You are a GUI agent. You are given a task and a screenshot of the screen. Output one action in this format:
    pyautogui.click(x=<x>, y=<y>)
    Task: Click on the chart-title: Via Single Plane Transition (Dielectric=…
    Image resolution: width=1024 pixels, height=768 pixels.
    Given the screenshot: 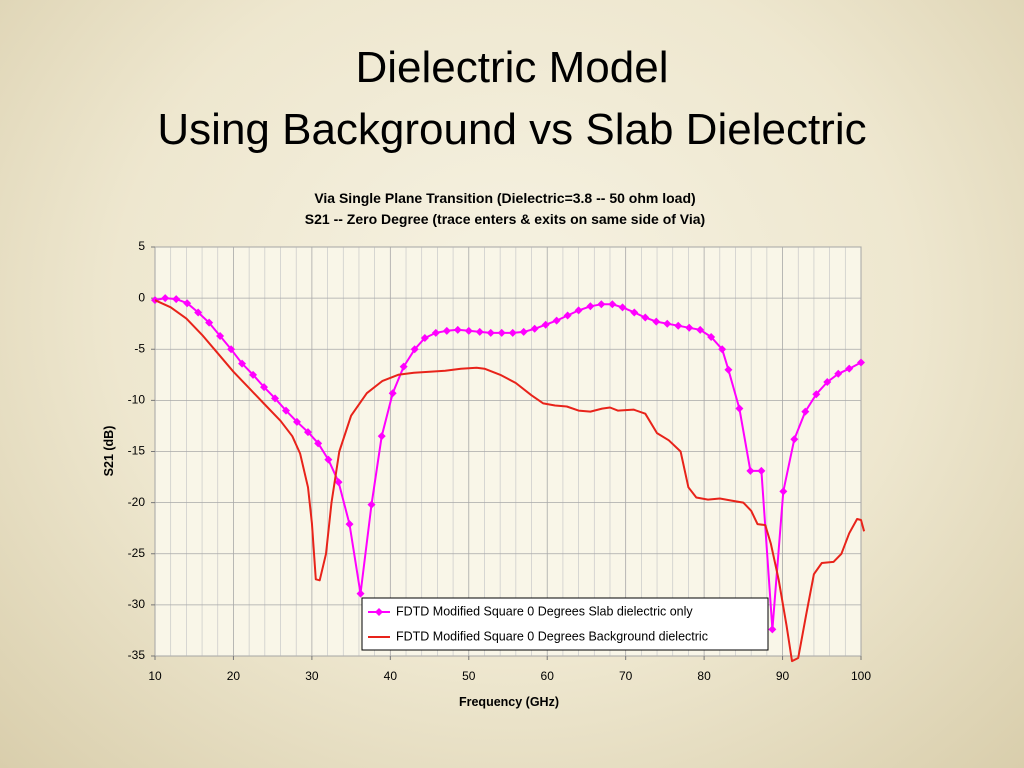 What is the action you would take?
    pyautogui.click(x=504, y=198)
    